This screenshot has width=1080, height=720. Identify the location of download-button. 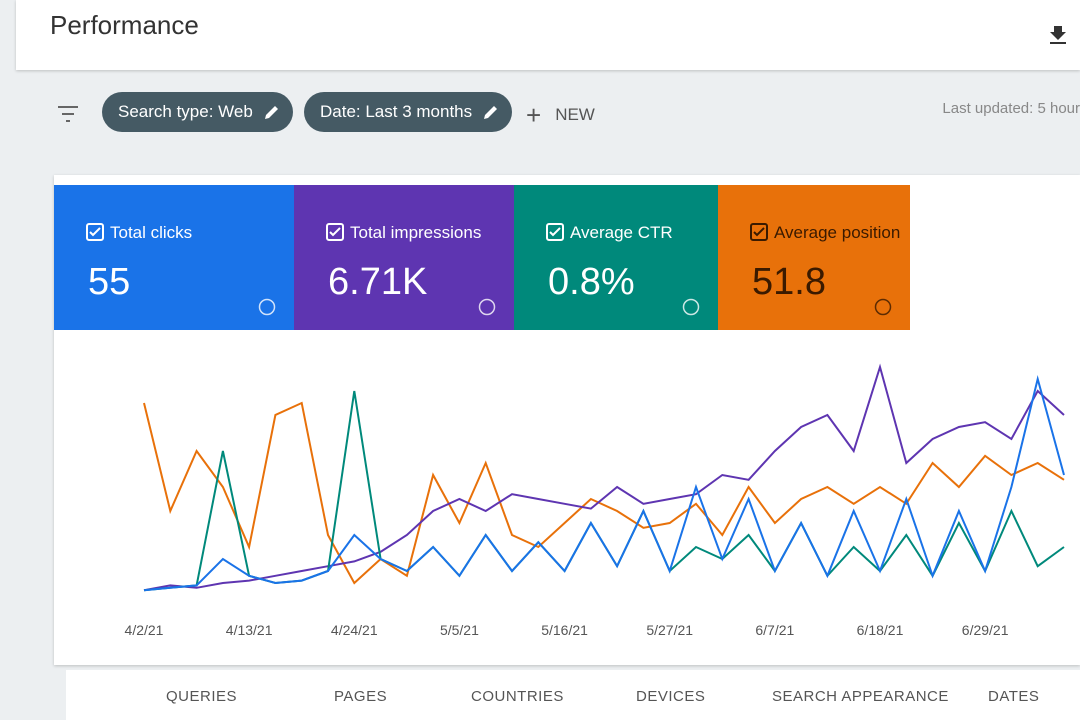
(1058, 34).